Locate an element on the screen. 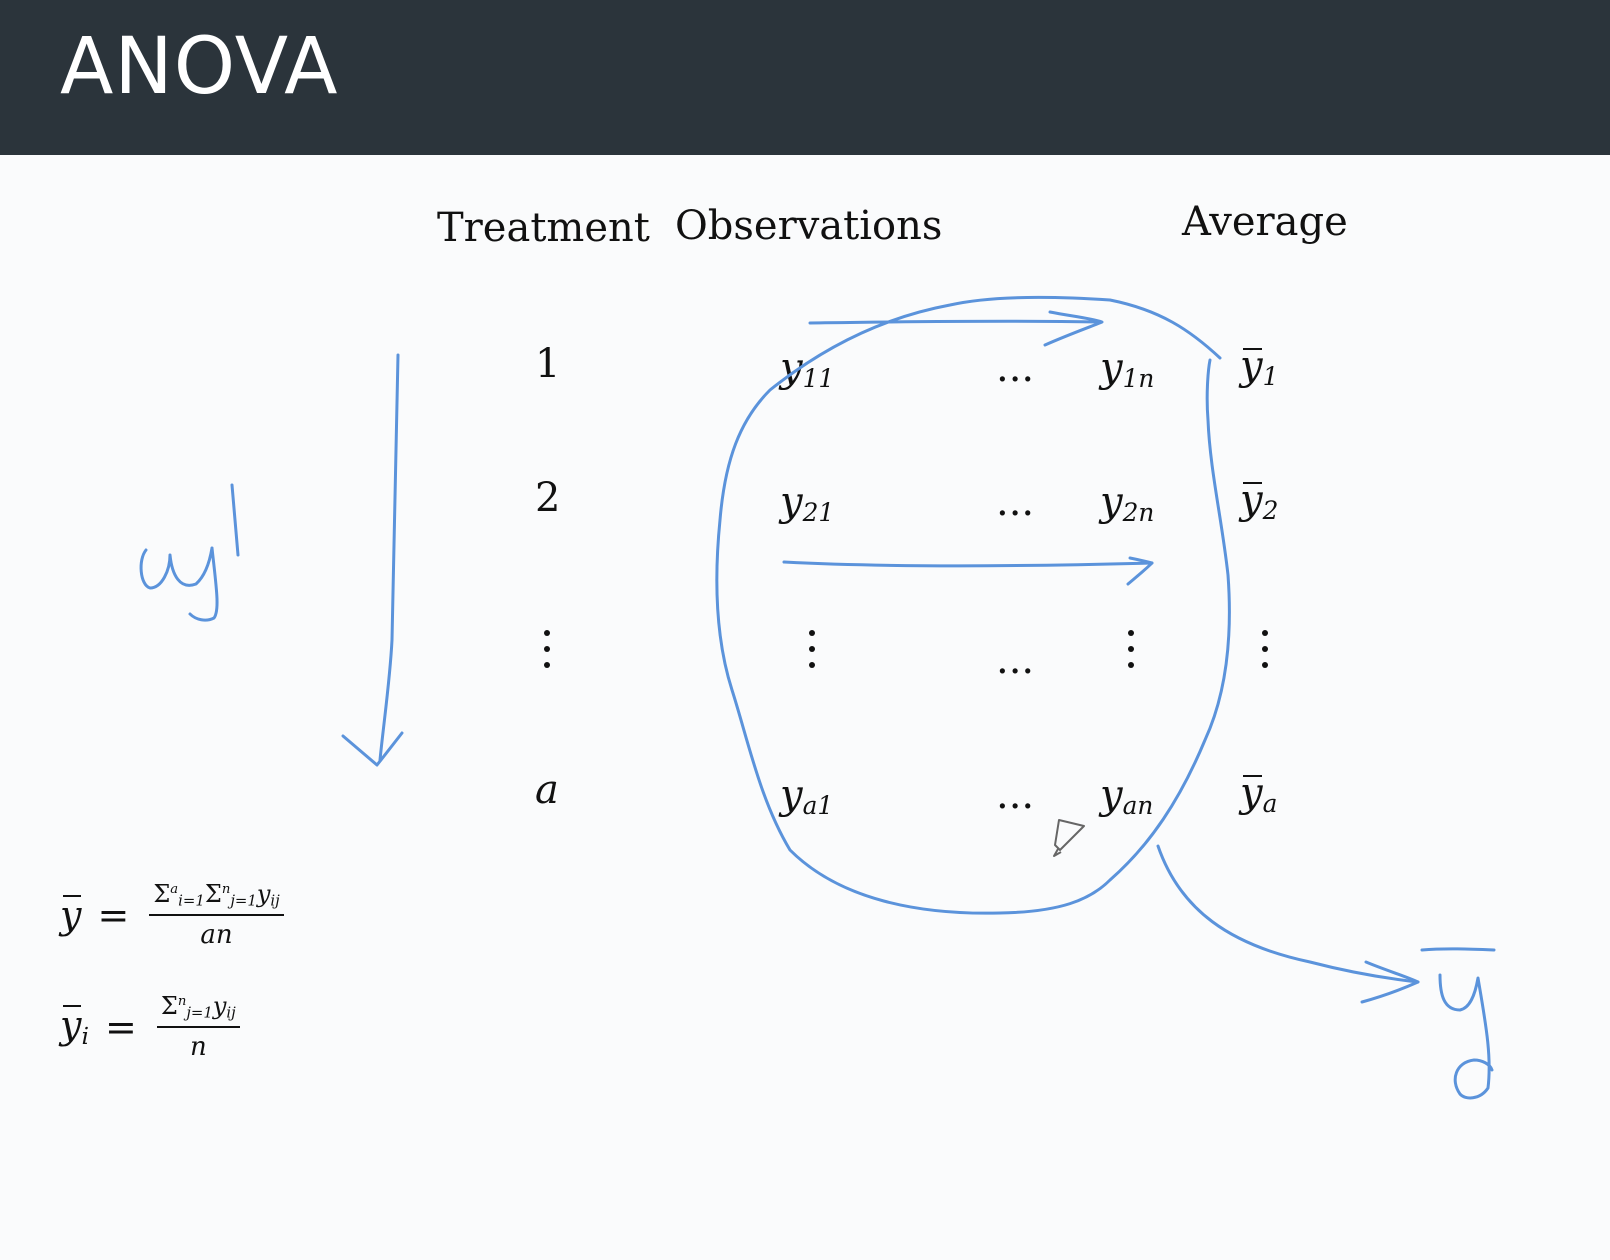  ink-curved-arrow-head is located at coordinates (1390, 982).